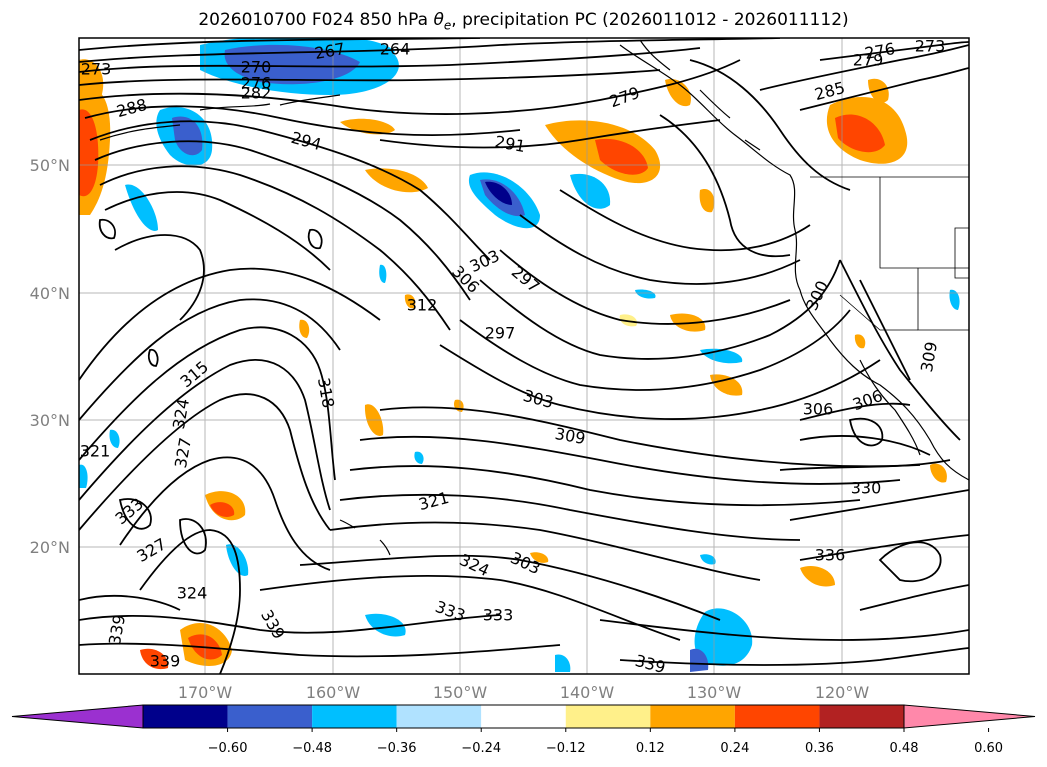  What do you see at coordinates (256, 93) in the screenshot?
I see `contour-label: 282` at bounding box center [256, 93].